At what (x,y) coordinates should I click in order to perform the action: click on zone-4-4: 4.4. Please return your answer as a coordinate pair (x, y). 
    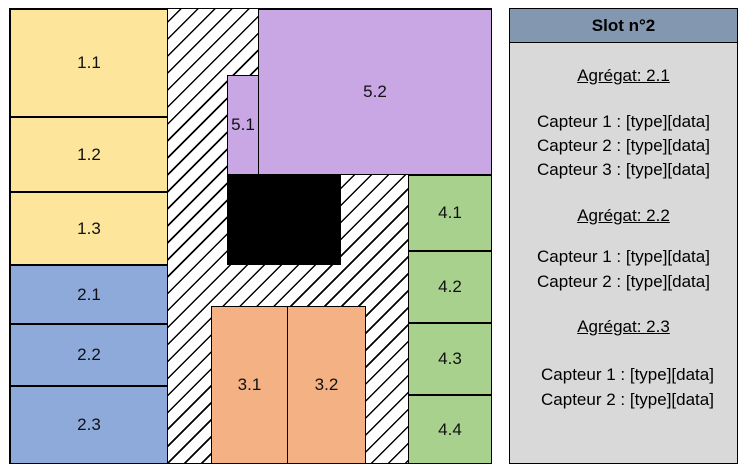
    Looking at the image, I should click on (450, 429).